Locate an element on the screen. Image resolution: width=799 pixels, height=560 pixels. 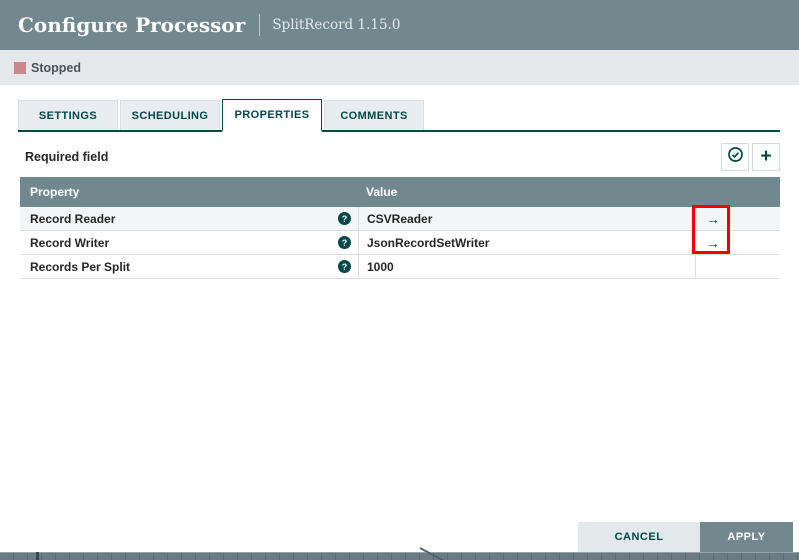
property-value-cell: CSVReader is located at coordinates (526, 218).